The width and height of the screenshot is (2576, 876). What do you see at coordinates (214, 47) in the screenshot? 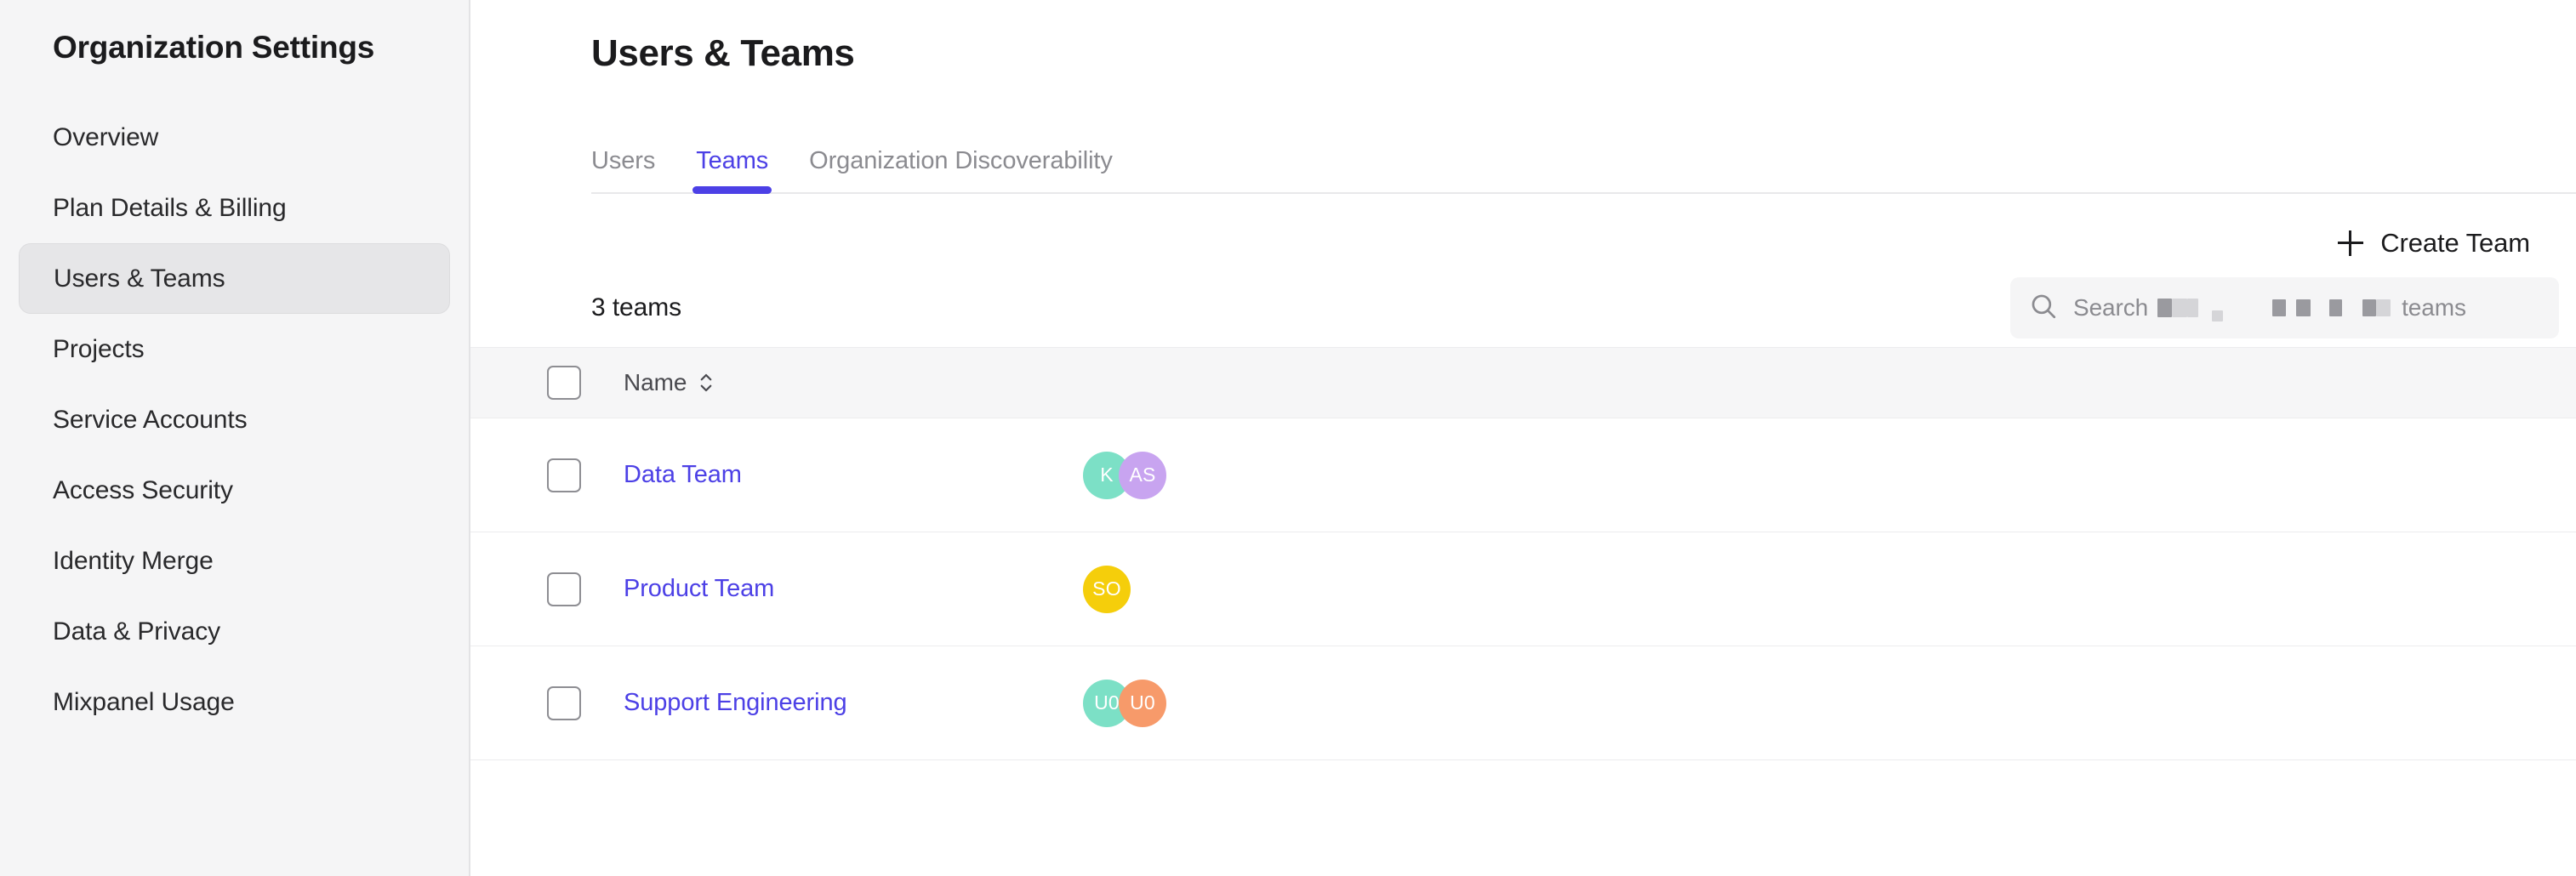
I see `sidebar-title: Organization Settings` at bounding box center [214, 47].